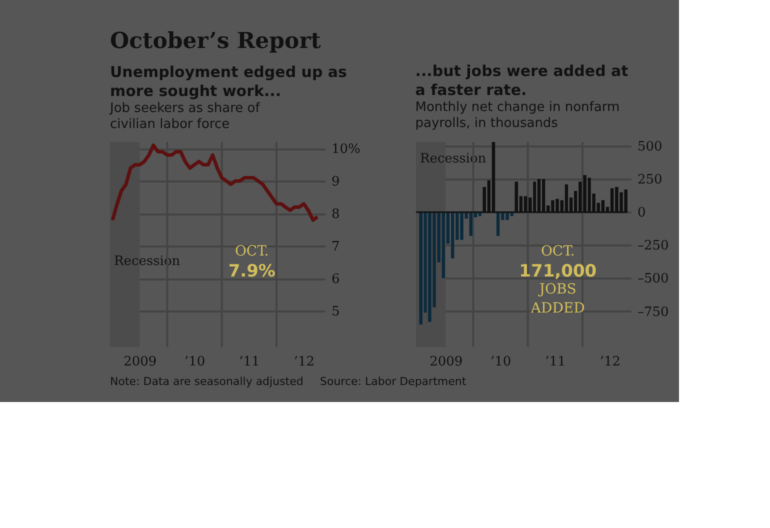  Describe the element at coordinates (521, 80) in the screenshot. I see `chart-title: ...but jobs were added at a faster rate.` at that location.